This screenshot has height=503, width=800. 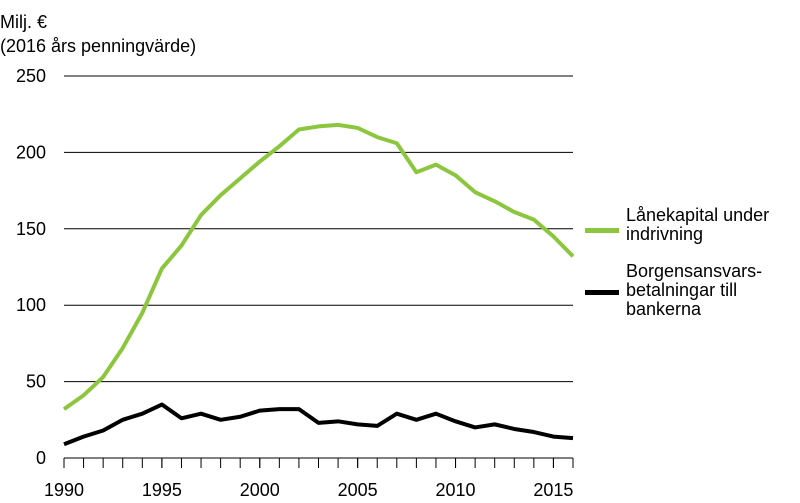 What do you see at coordinates (31, 152) in the screenshot?
I see `y-tick-label: 200` at bounding box center [31, 152].